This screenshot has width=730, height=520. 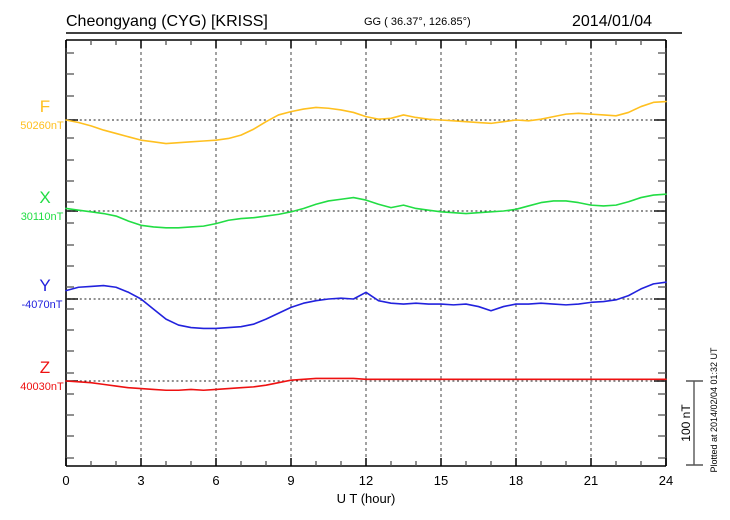 I want to click on component-value-z: 40030nT, so click(x=42, y=387).